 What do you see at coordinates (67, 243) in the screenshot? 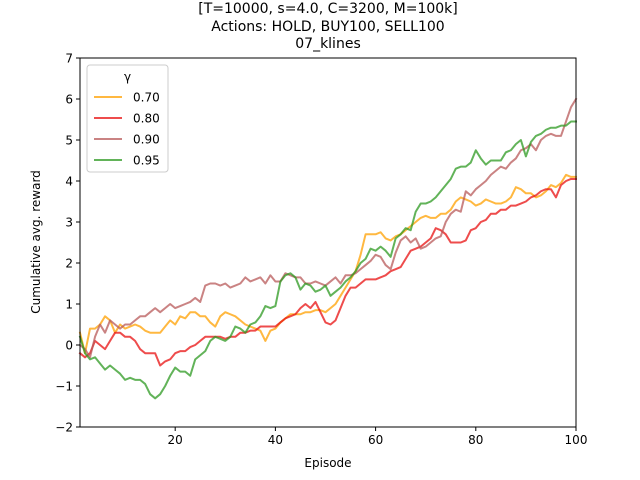
I see `y-axis: −2 −1 0 1 2 3 4 5 6 7` at bounding box center [67, 243].